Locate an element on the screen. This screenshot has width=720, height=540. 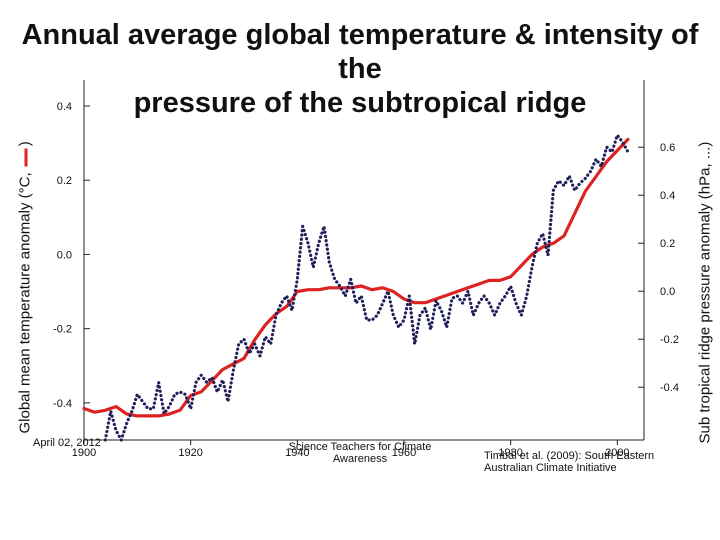
x-tick-label: 1900 is located at coordinates (84, 453).